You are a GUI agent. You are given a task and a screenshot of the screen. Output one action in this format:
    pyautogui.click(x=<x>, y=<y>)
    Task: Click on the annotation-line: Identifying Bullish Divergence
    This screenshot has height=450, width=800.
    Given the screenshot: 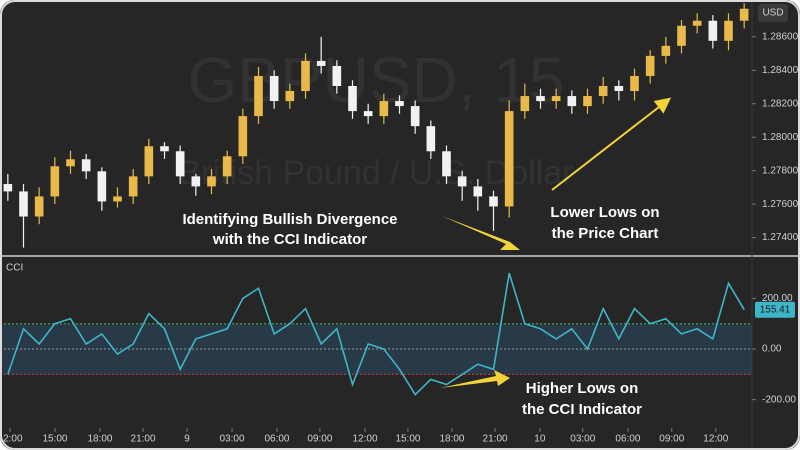 What is the action you would take?
    pyautogui.click(x=289, y=219)
    